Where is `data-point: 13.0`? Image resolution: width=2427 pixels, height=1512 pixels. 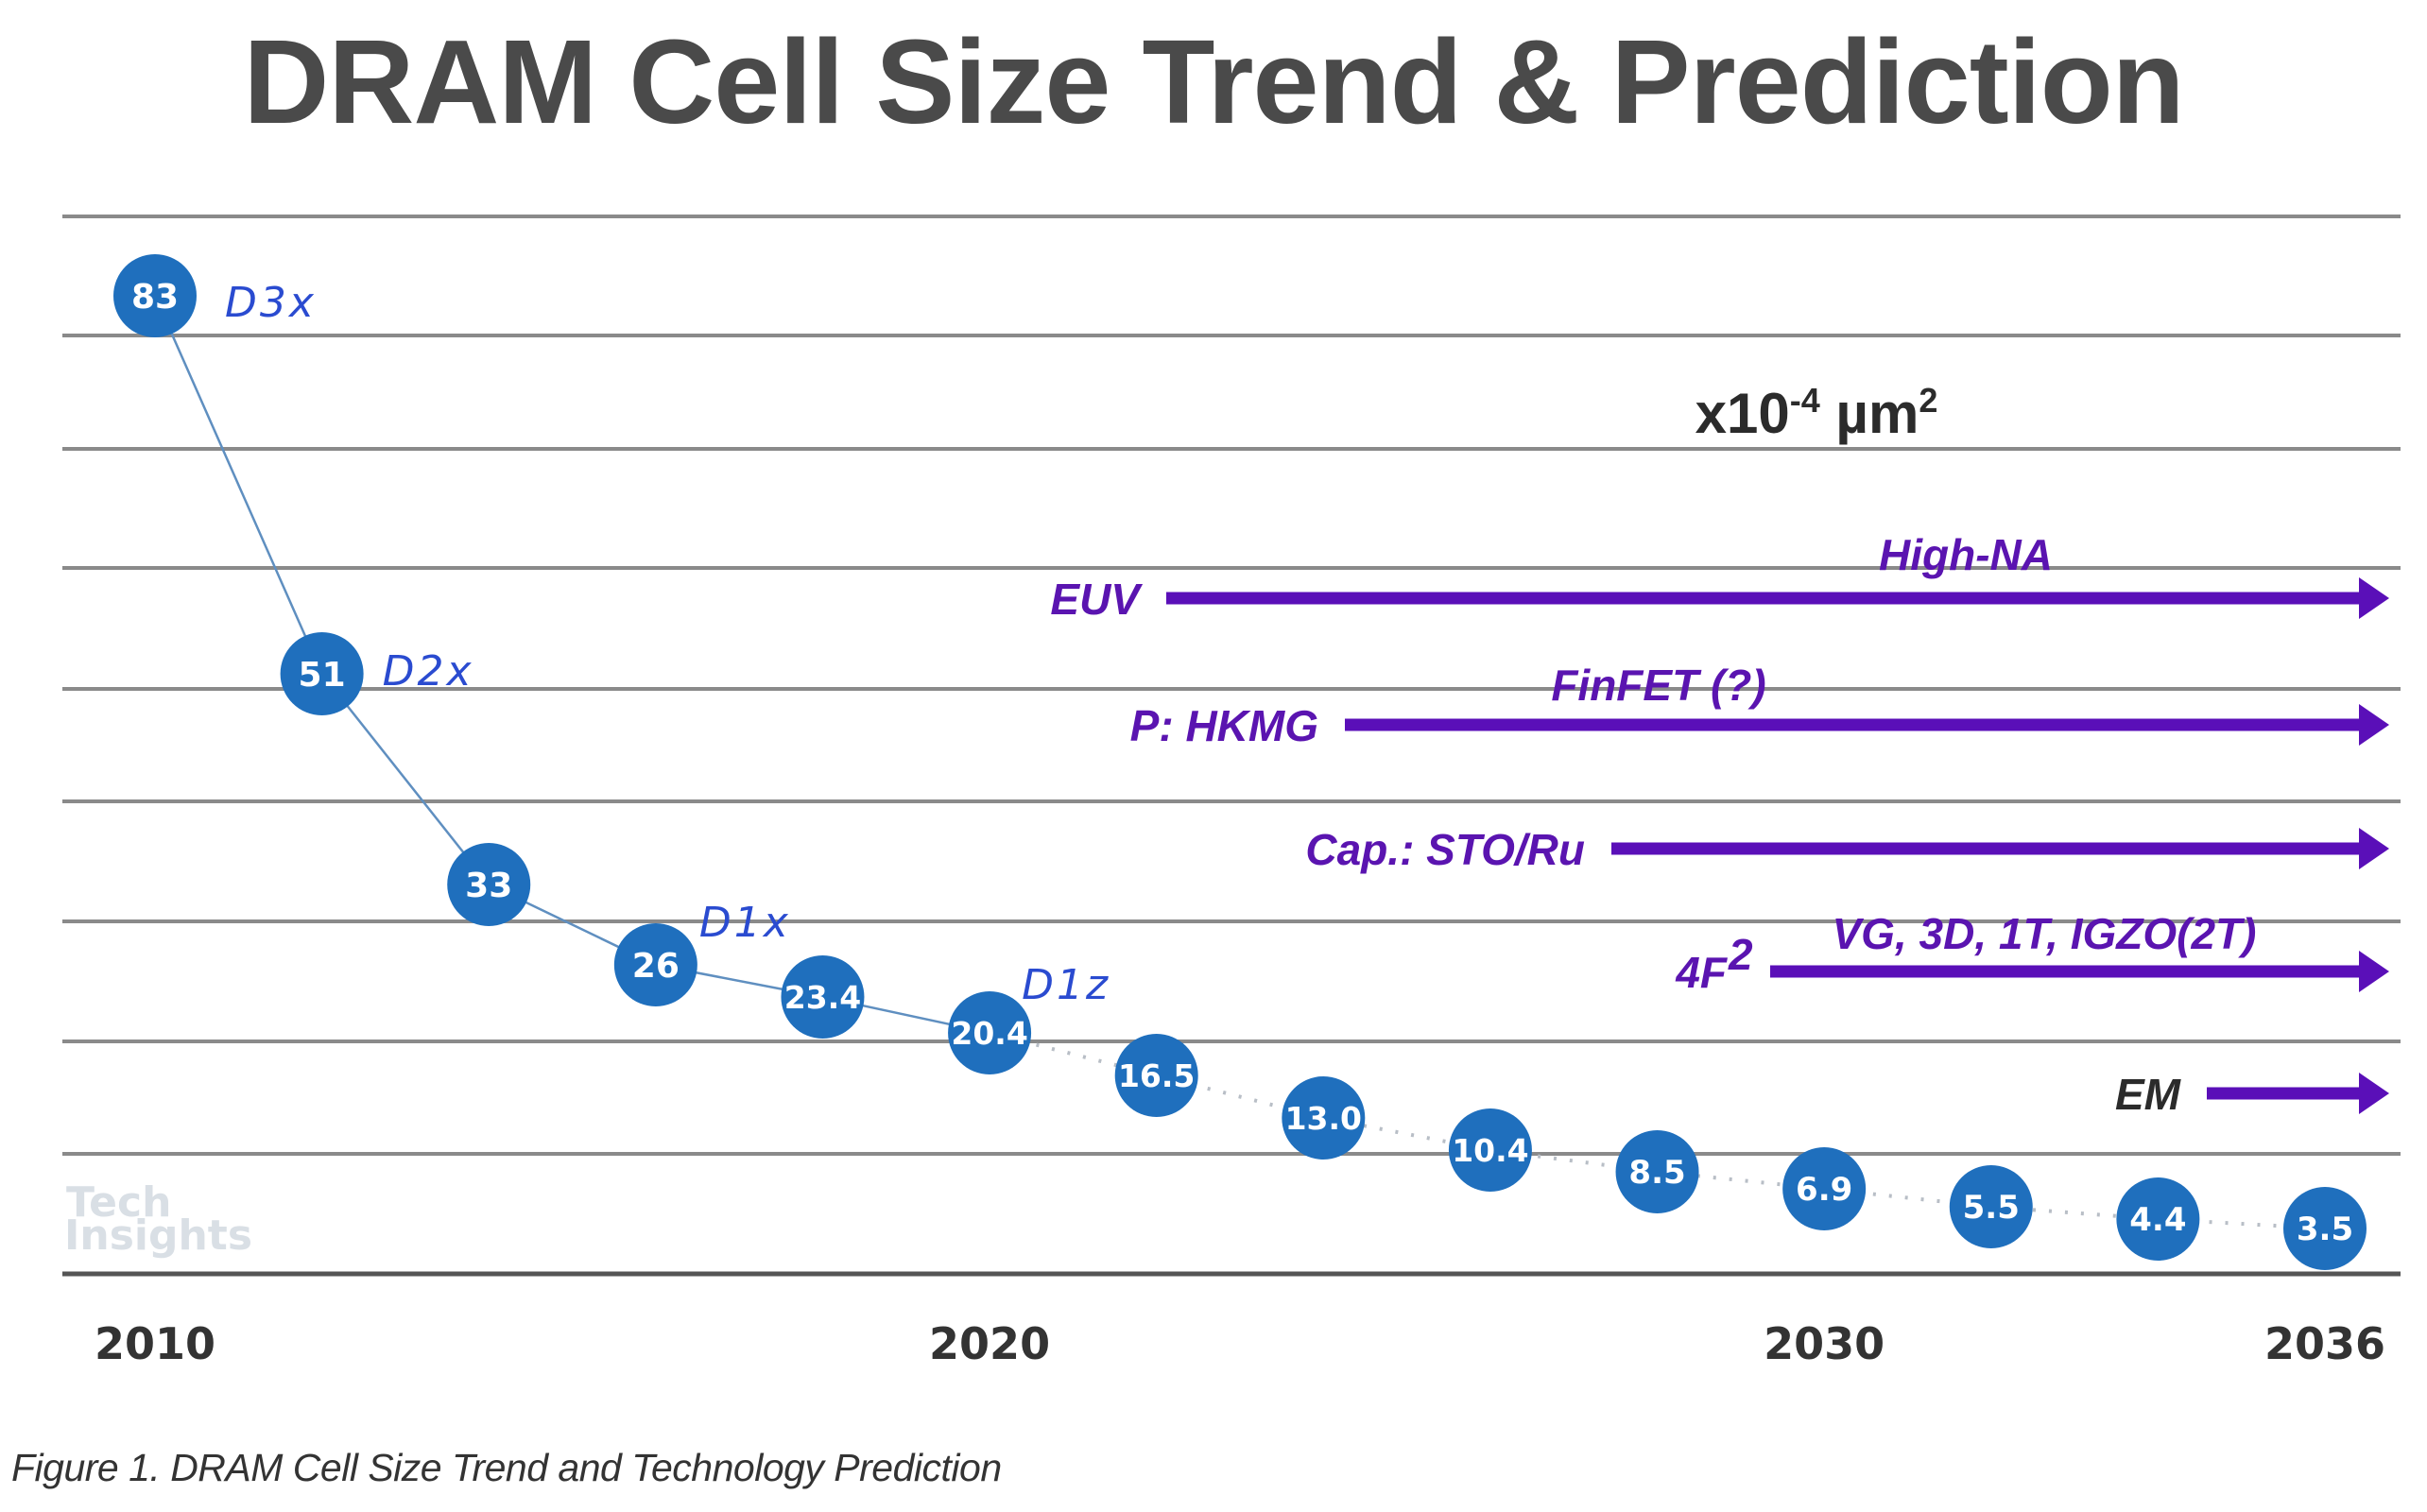
data-point: 13.0 is located at coordinates (1324, 1118).